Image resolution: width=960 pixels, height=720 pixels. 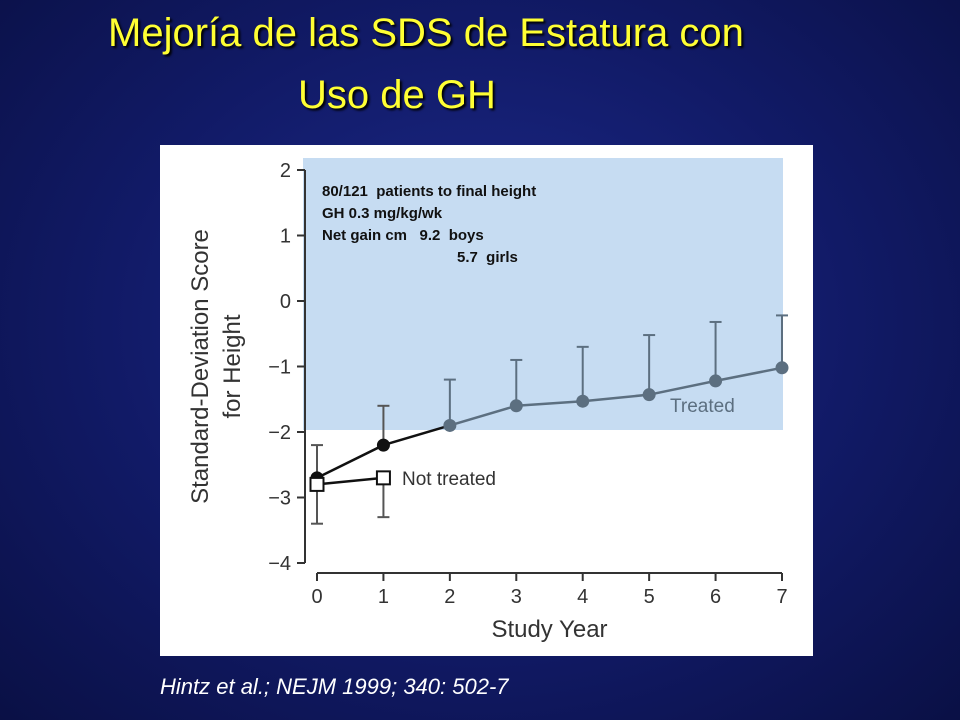 What do you see at coordinates (382, 213) in the screenshot?
I see `annotation-line-2: GH 0.3 mg/kg/wk` at bounding box center [382, 213].